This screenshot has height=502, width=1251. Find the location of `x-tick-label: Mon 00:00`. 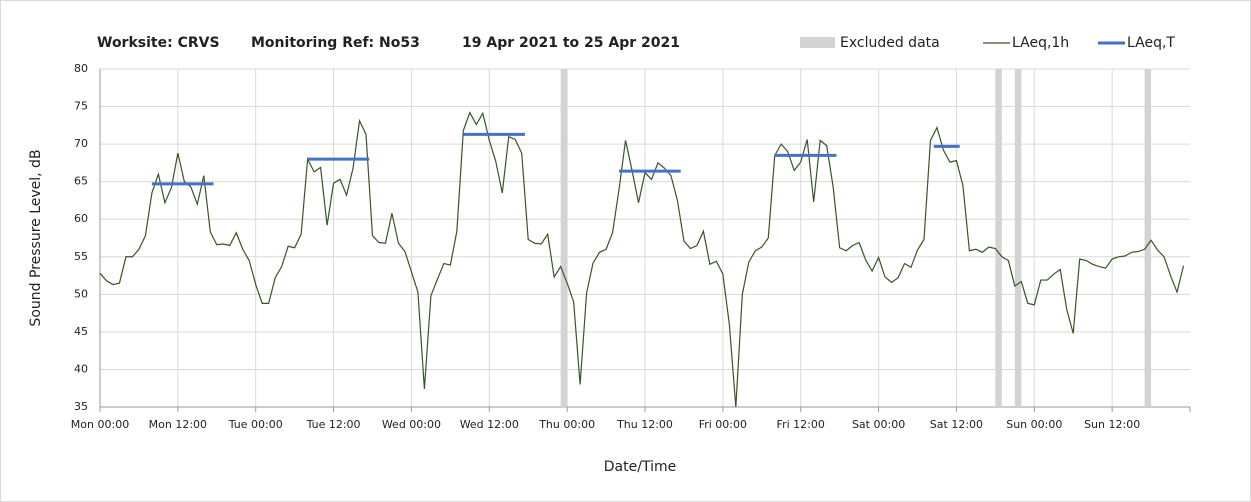

x-tick-label: Mon 00:00 is located at coordinates (100, 424).